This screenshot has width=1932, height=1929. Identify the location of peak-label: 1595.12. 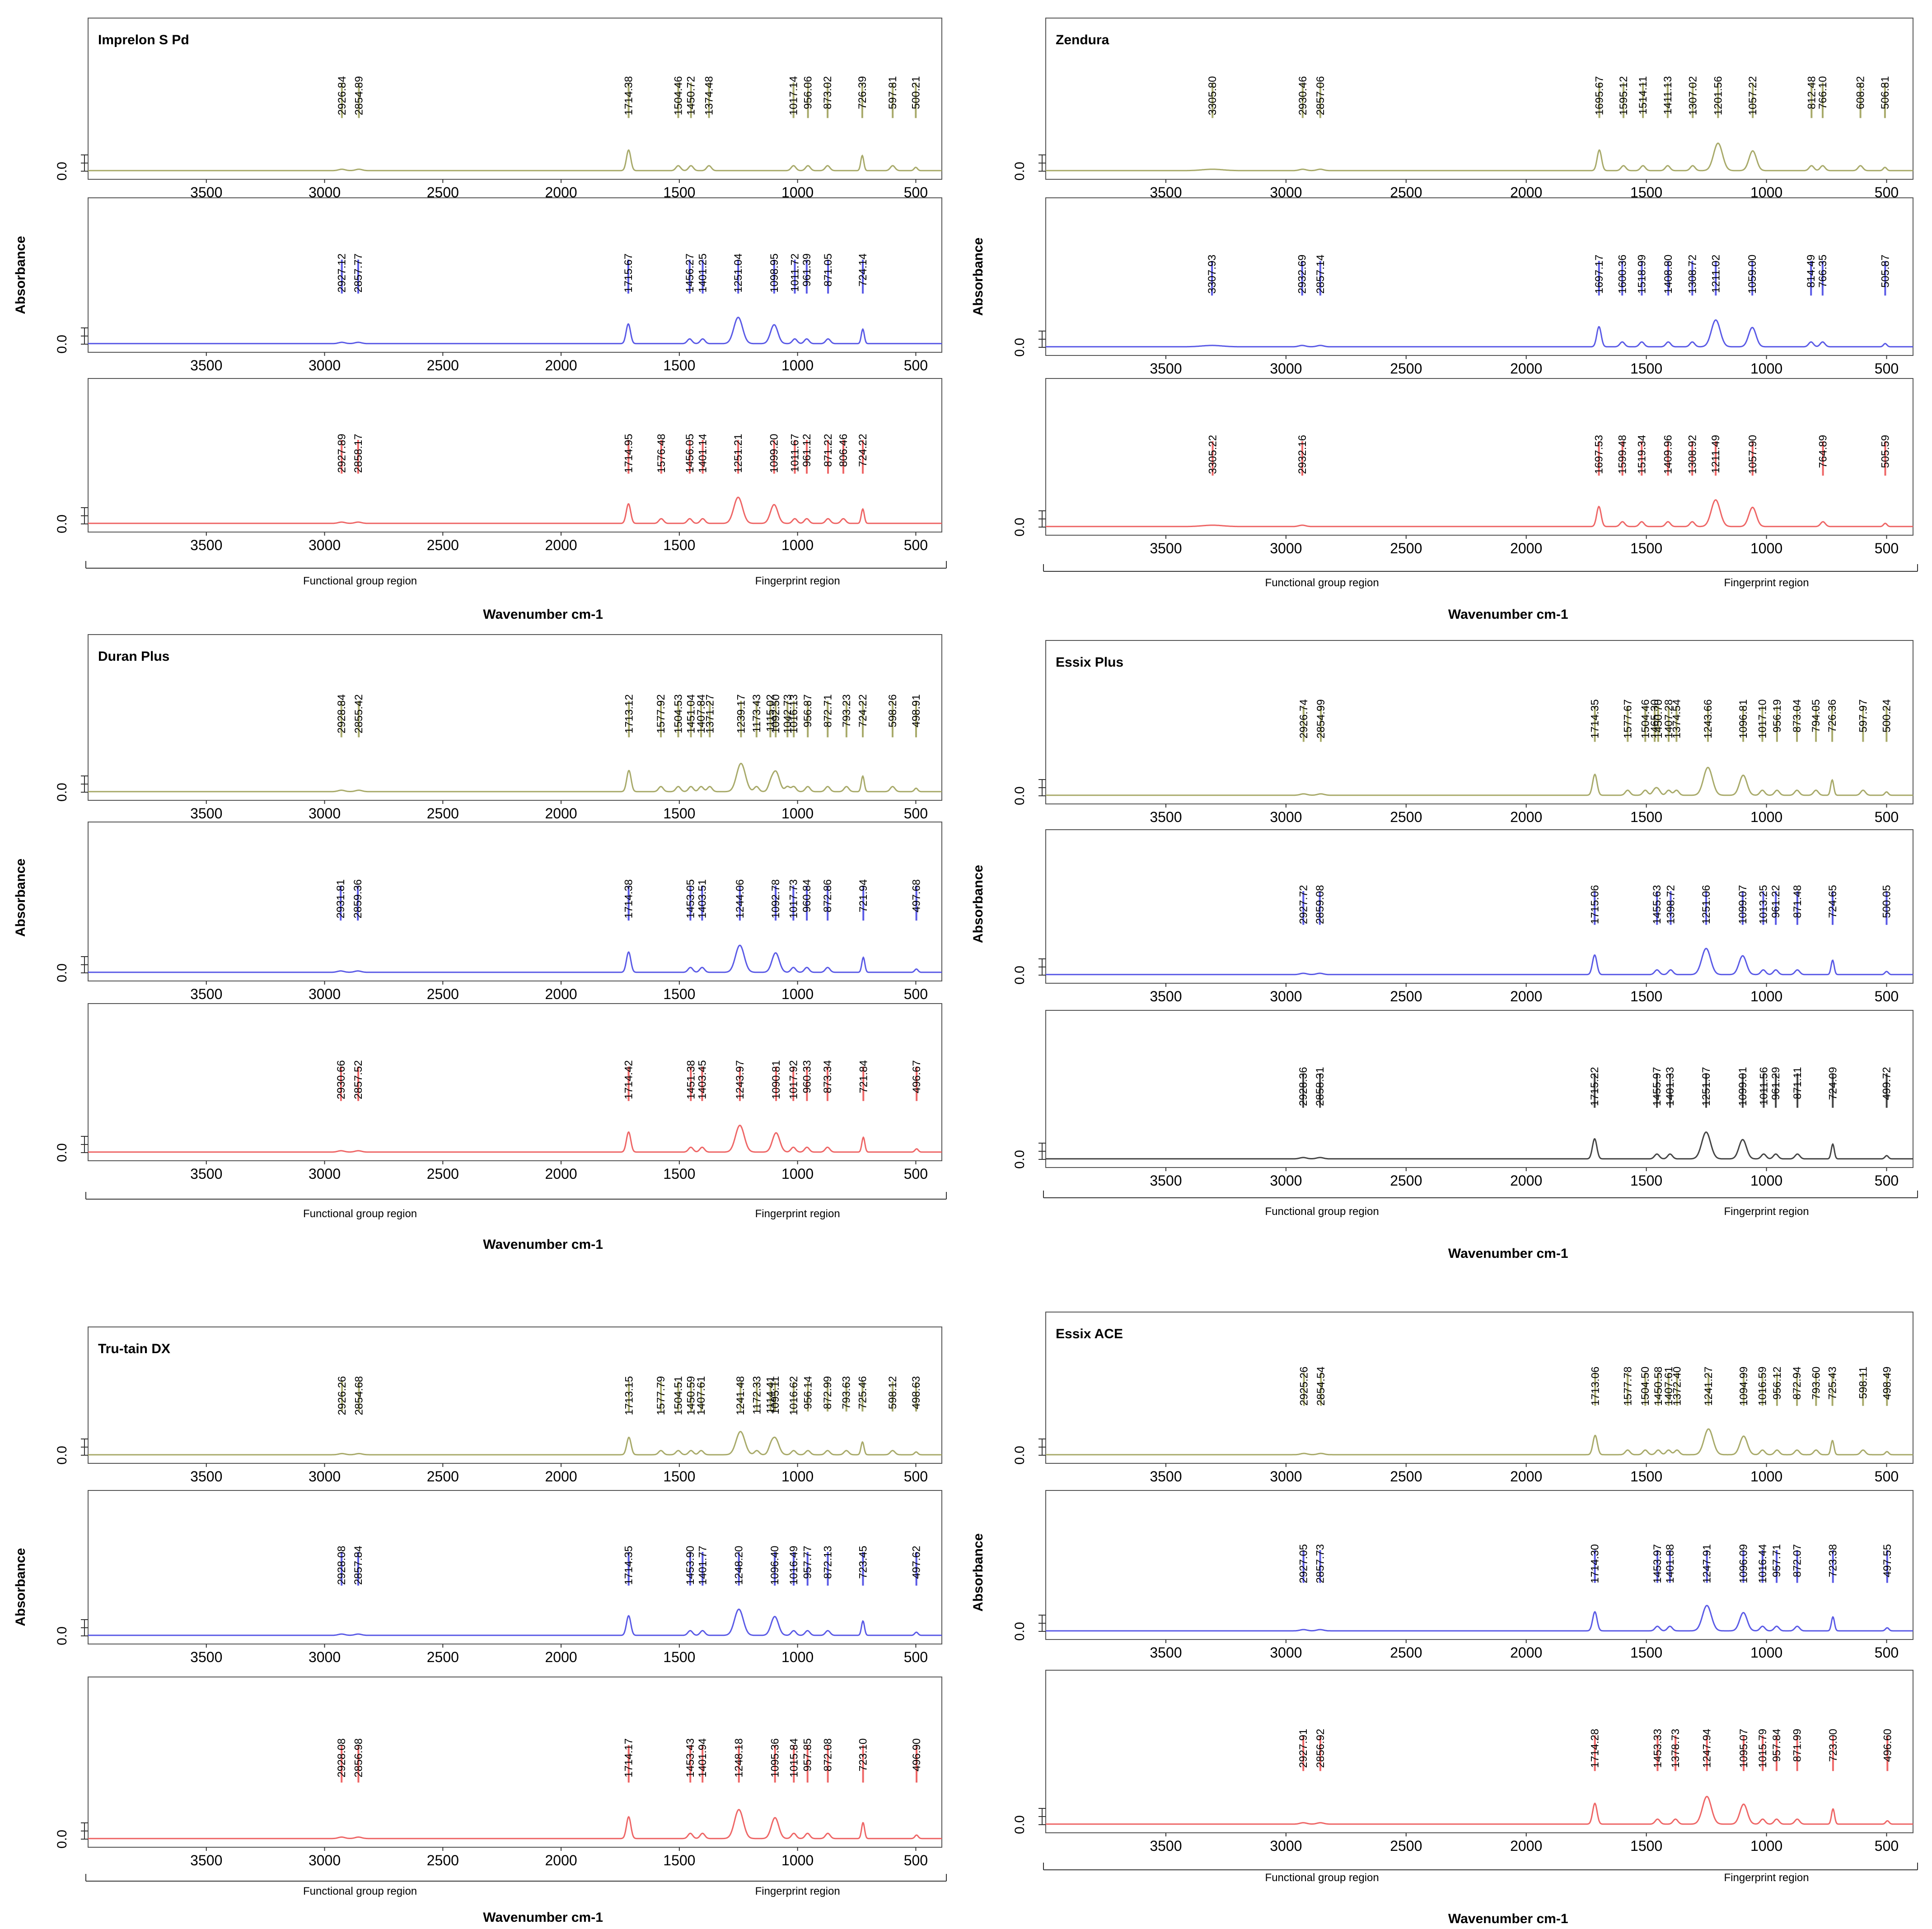
(1624, 96).